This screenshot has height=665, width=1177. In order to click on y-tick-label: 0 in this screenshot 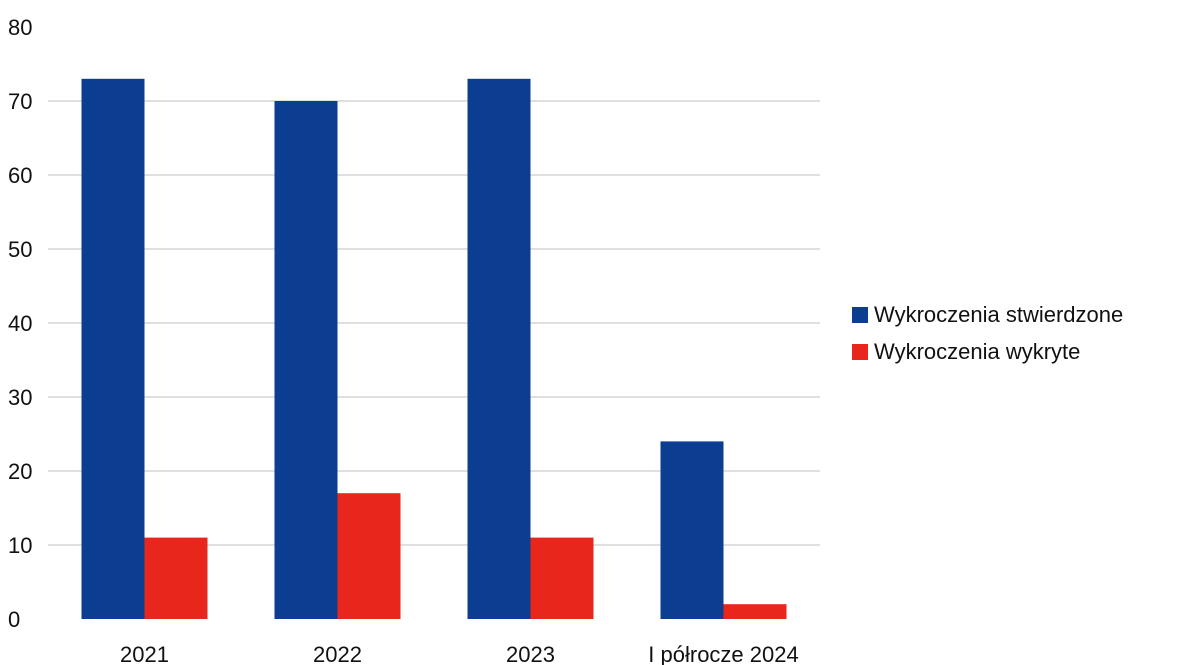, I will do `click(14, 619)`.